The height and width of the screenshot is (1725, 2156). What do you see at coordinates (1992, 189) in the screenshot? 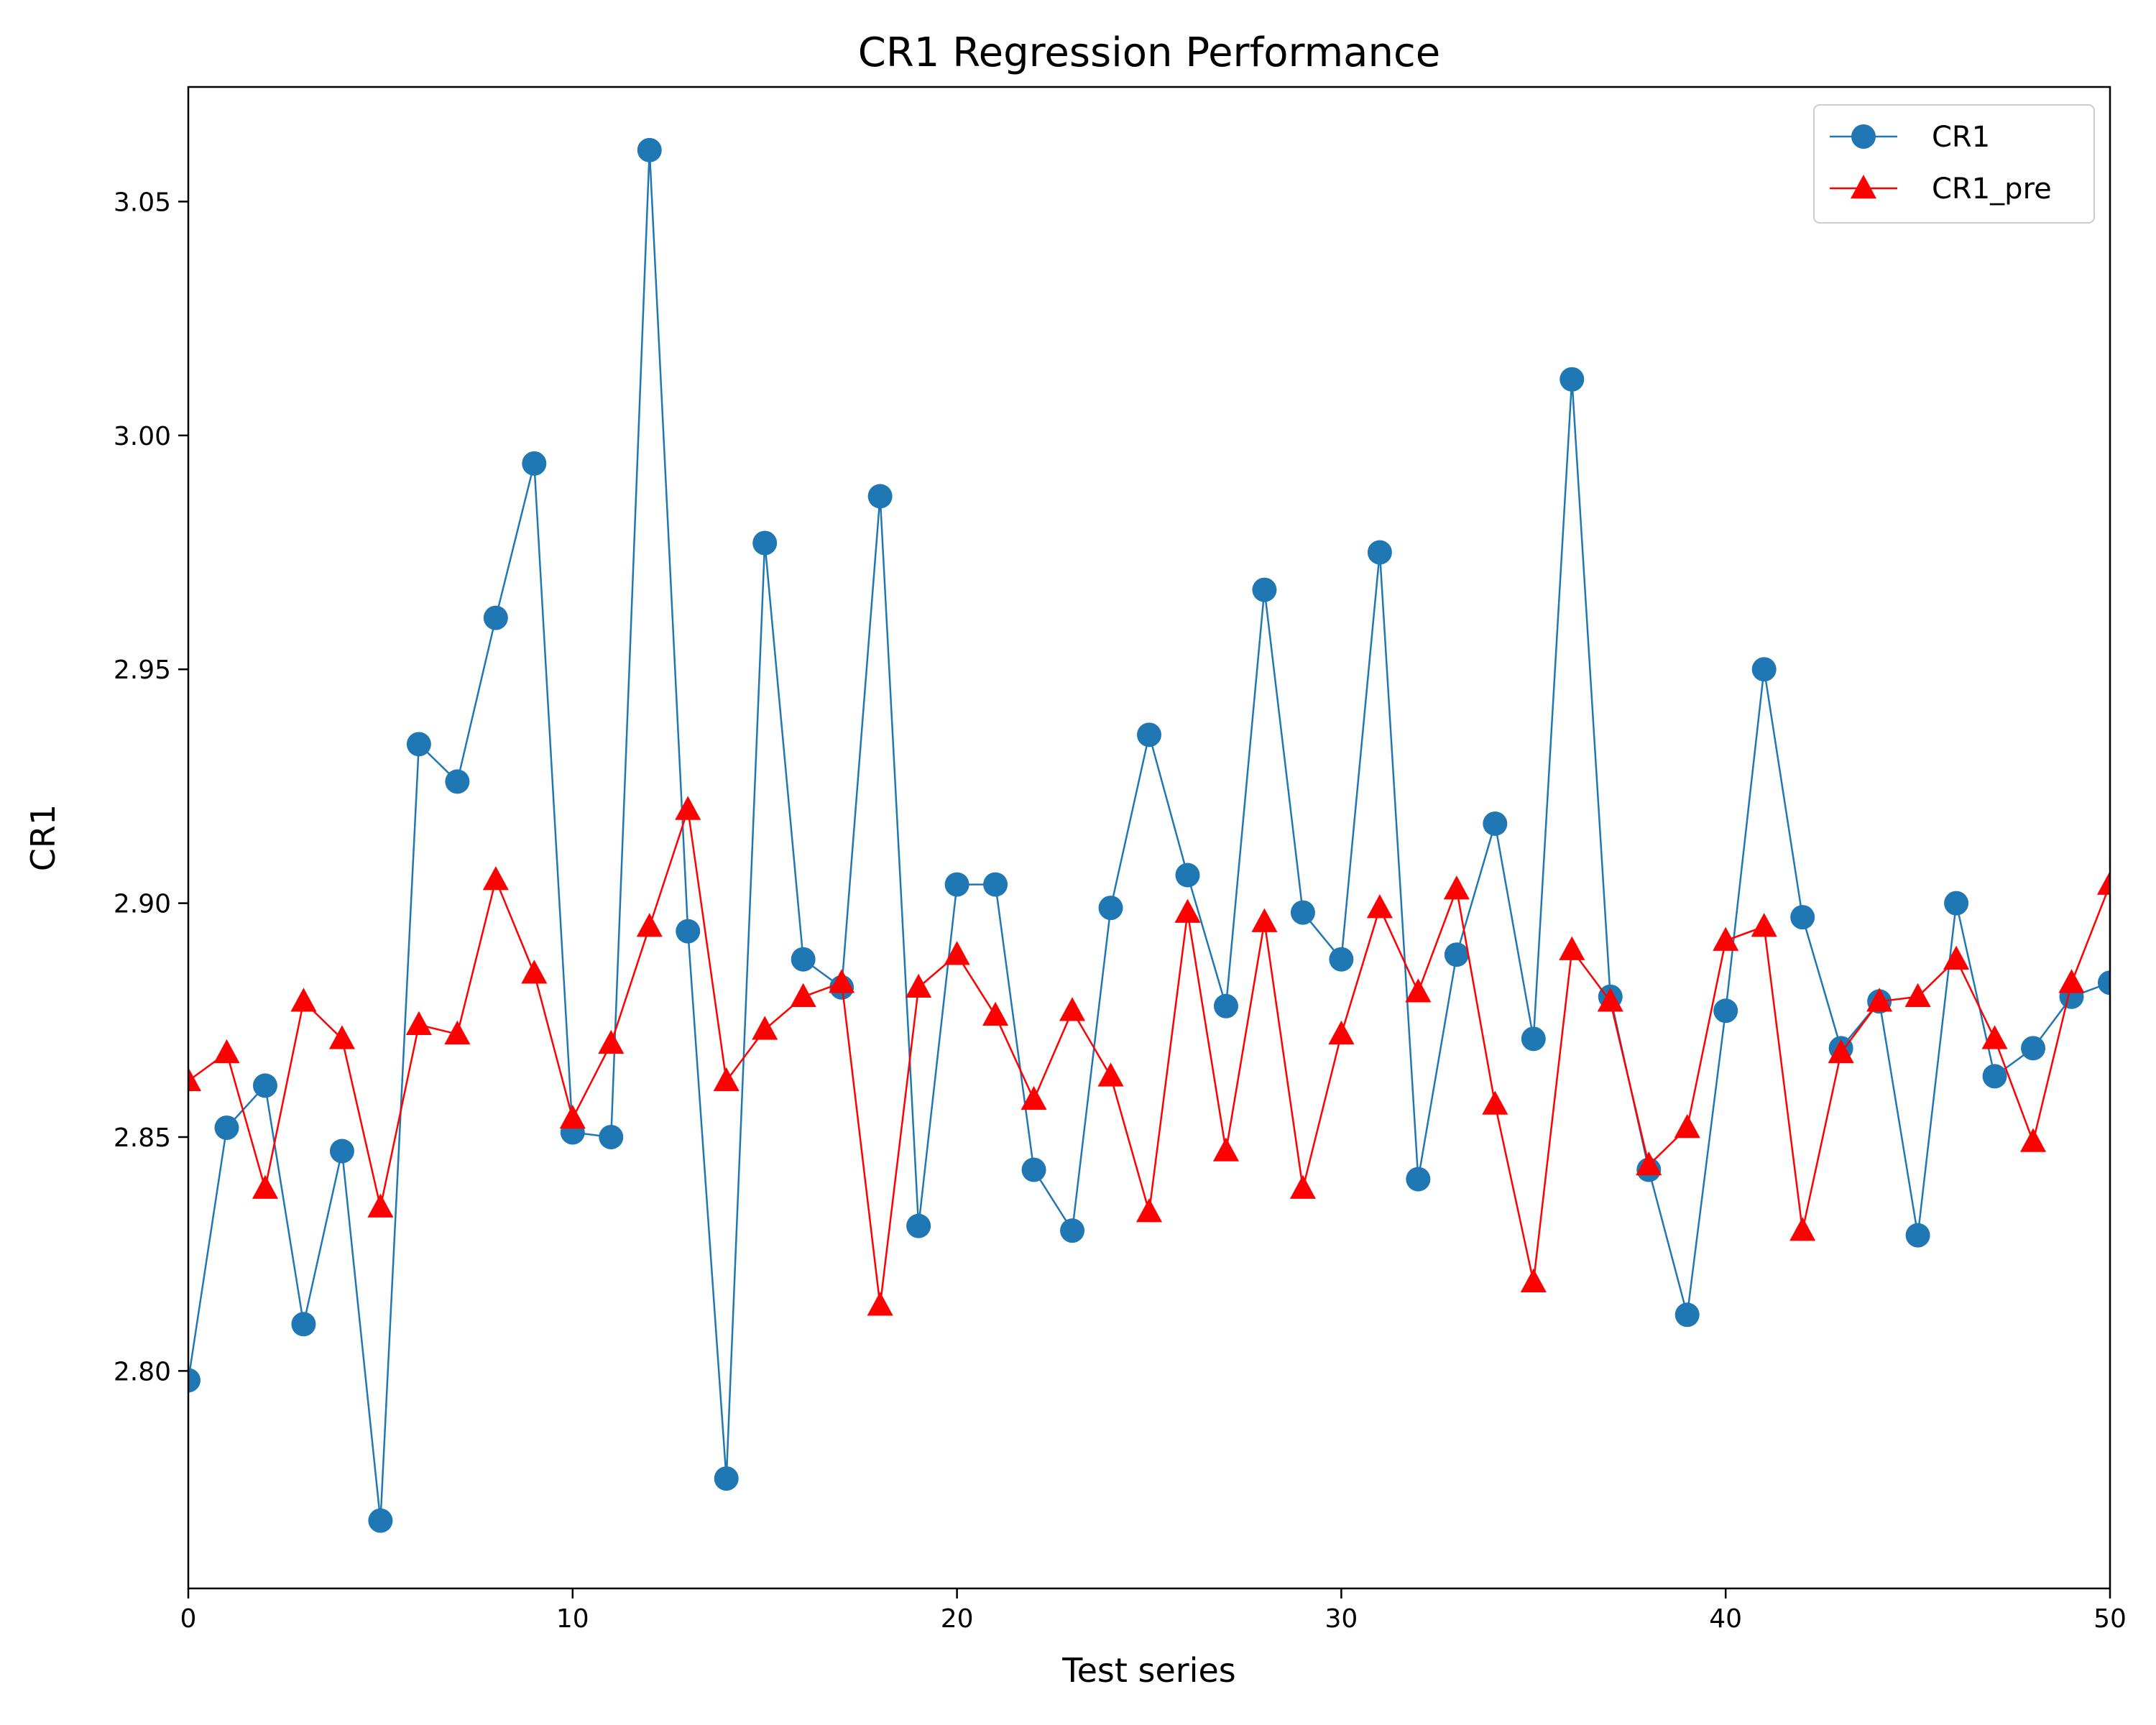
I see `legend-label-cr1-pre: CR1_pre` at bounding box center [1992, 189].